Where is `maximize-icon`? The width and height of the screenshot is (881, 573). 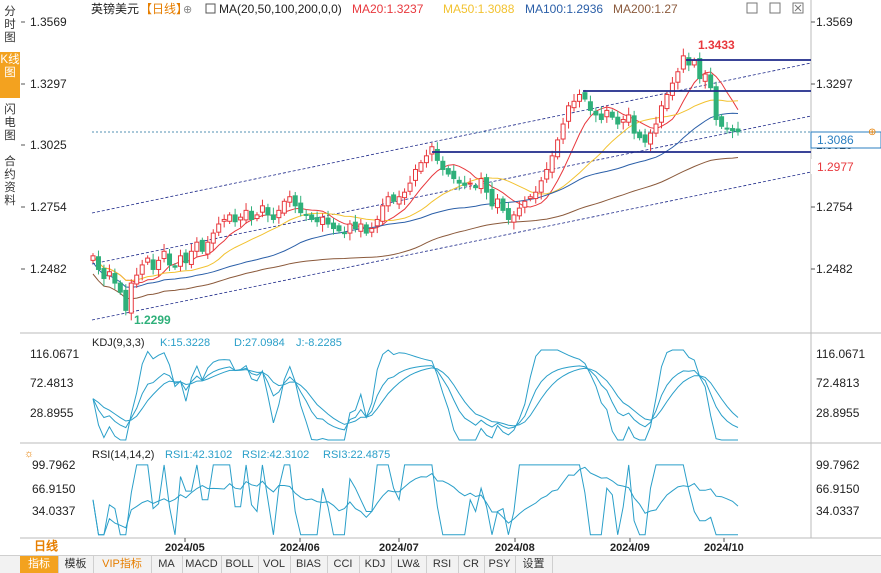
maximize-icon is located at coordinates (775, 8).